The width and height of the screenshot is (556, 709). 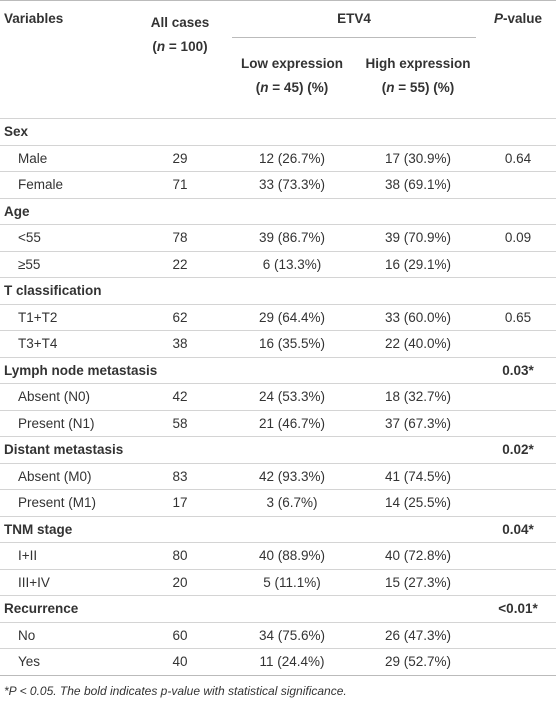 I want to click on data-row: I+II 80 40 (88.9%) 40 (72.8%), so click(x=278, y=556).